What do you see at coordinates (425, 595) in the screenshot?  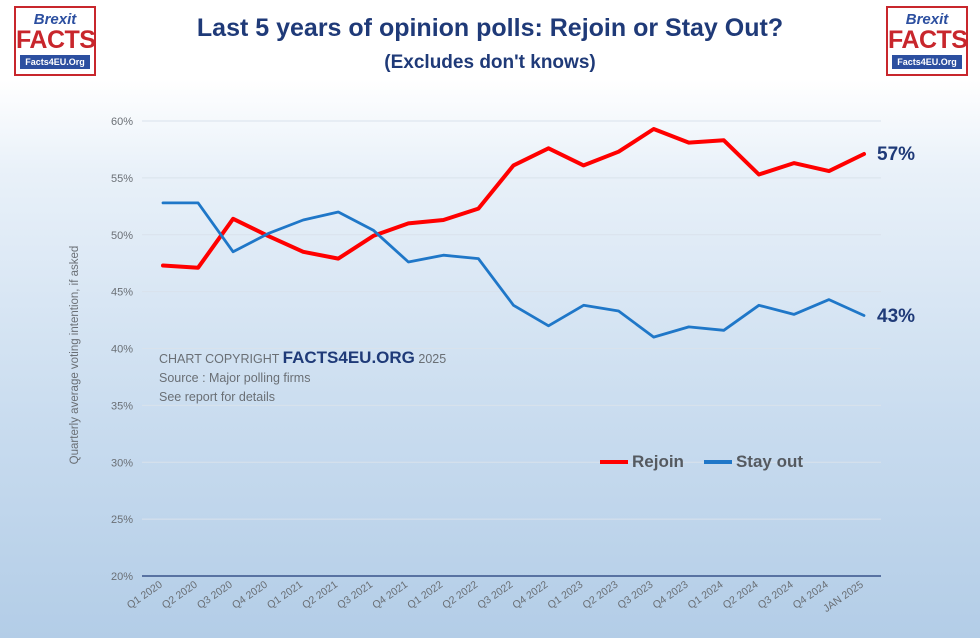 I see `x-tick-label: Q1 2022` at bounding box center [425, 595].